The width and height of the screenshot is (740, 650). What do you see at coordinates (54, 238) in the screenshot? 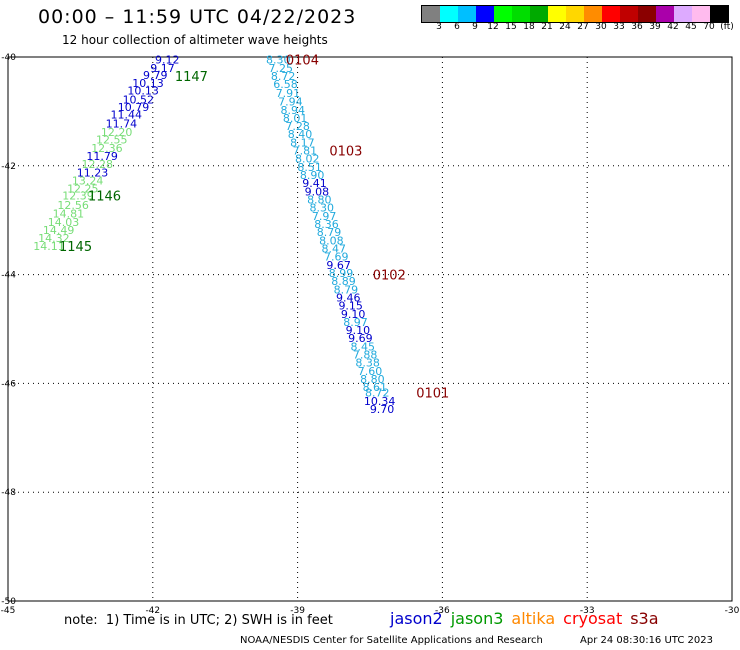
I see `wave-height-value: 14.32` at bounding box center [54, 238].